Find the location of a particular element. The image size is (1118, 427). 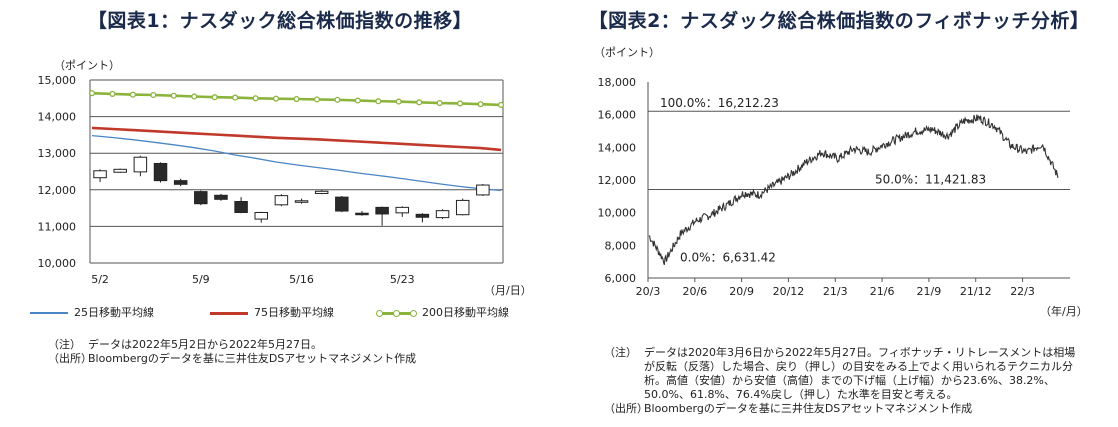

price-line is located at coordinates (853, 189).